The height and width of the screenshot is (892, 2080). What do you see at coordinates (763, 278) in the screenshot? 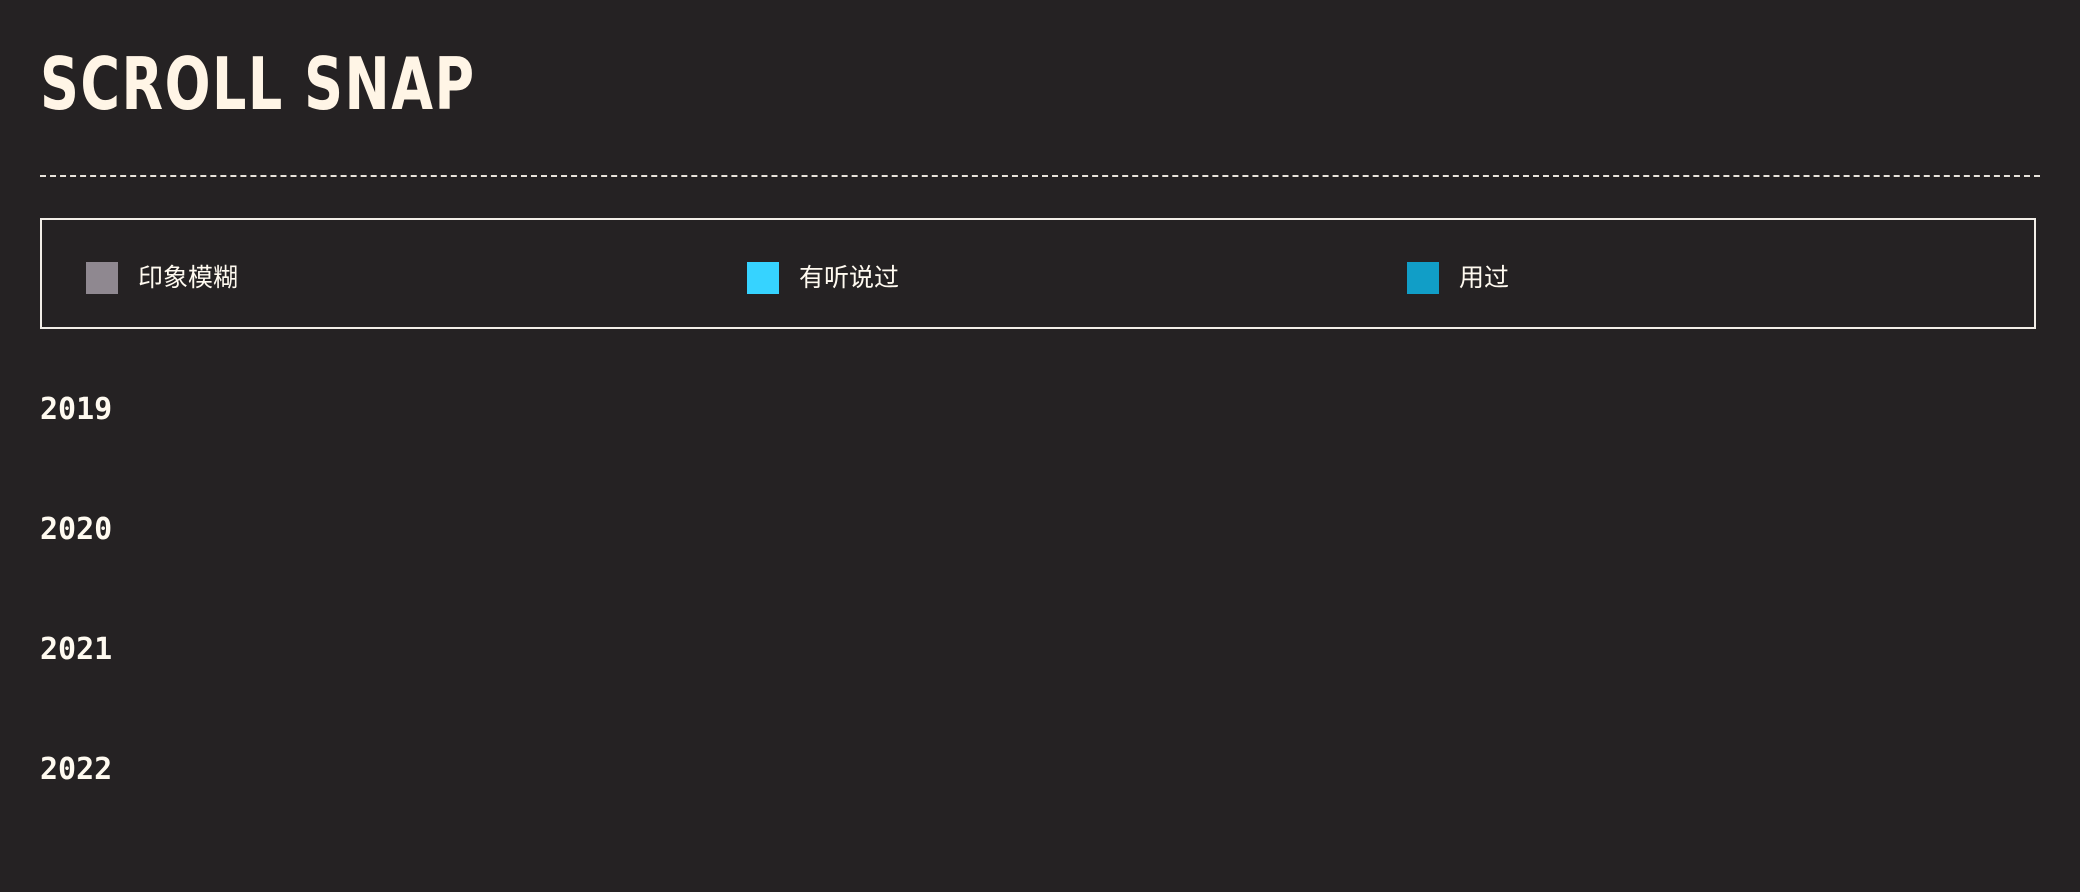
I see `legend-swatch-heard-of` at bounding box center [763, 278].